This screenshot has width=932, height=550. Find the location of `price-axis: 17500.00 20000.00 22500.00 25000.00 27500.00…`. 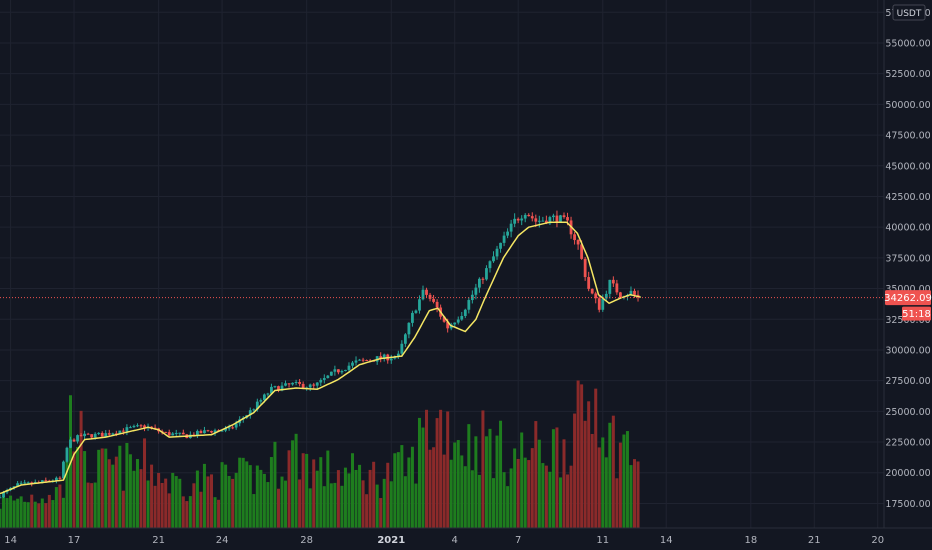

price-axis: 17500.00 20000.00 22500.00 25000.00 27500.00… is located at coordinates (908, 264).